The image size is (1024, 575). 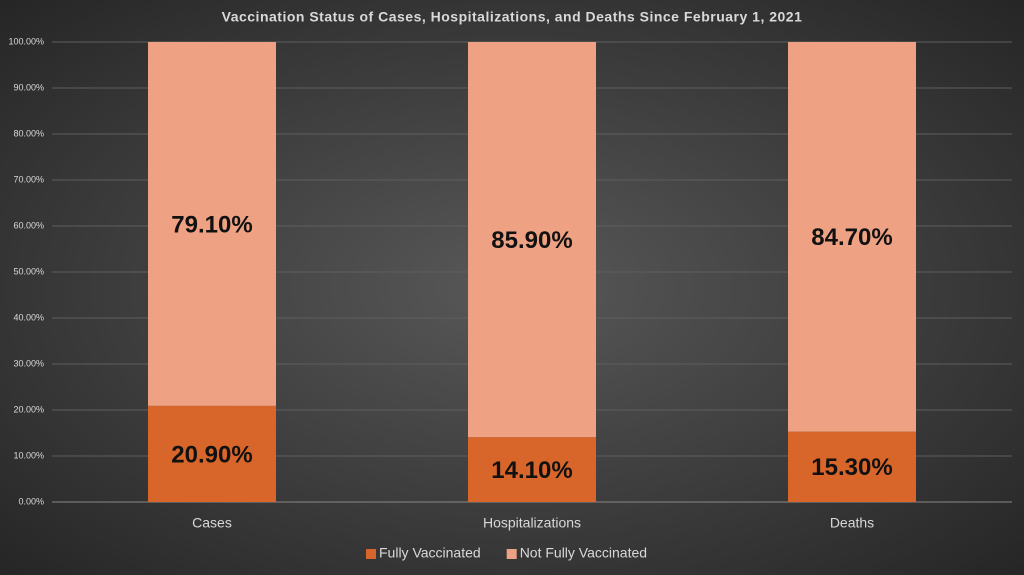 I want to click on y-tick-label: 40.00%, so click(x=28, y=317).